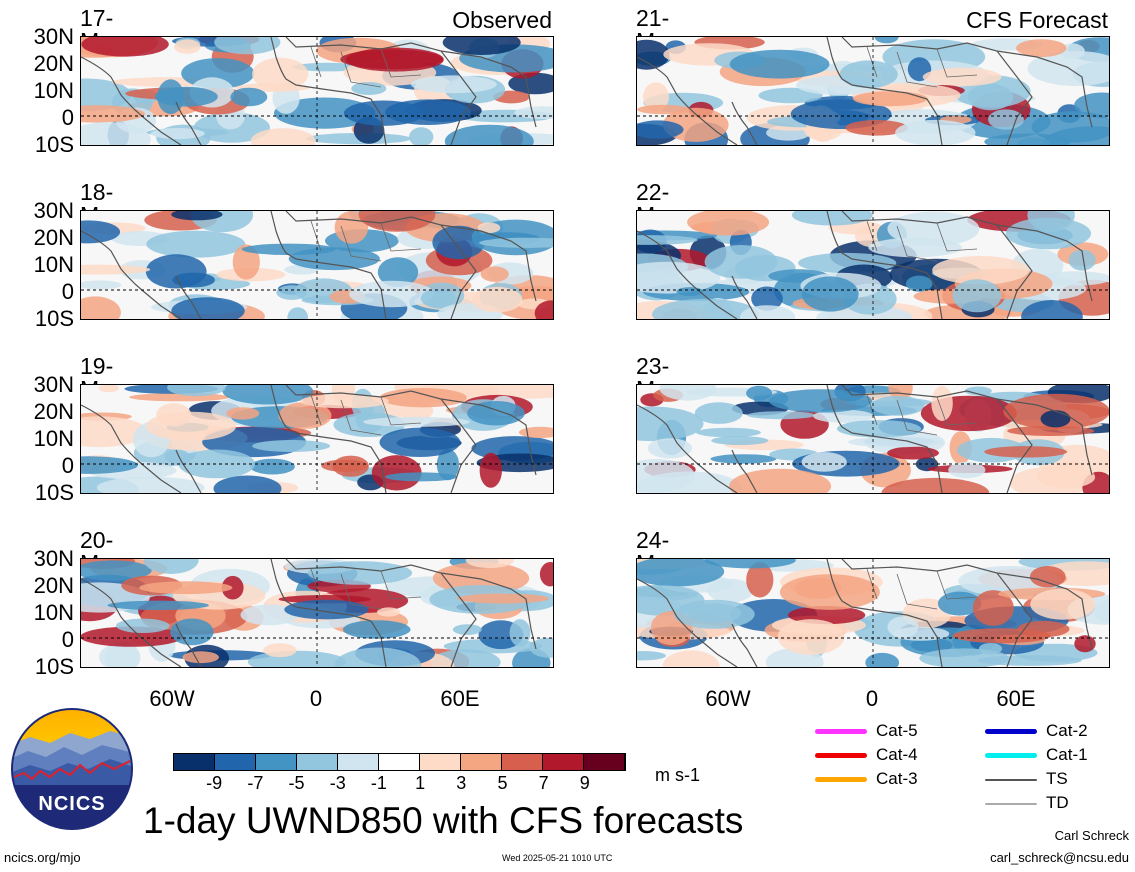  I want to click on legend-line-td, so click(1011, 804).